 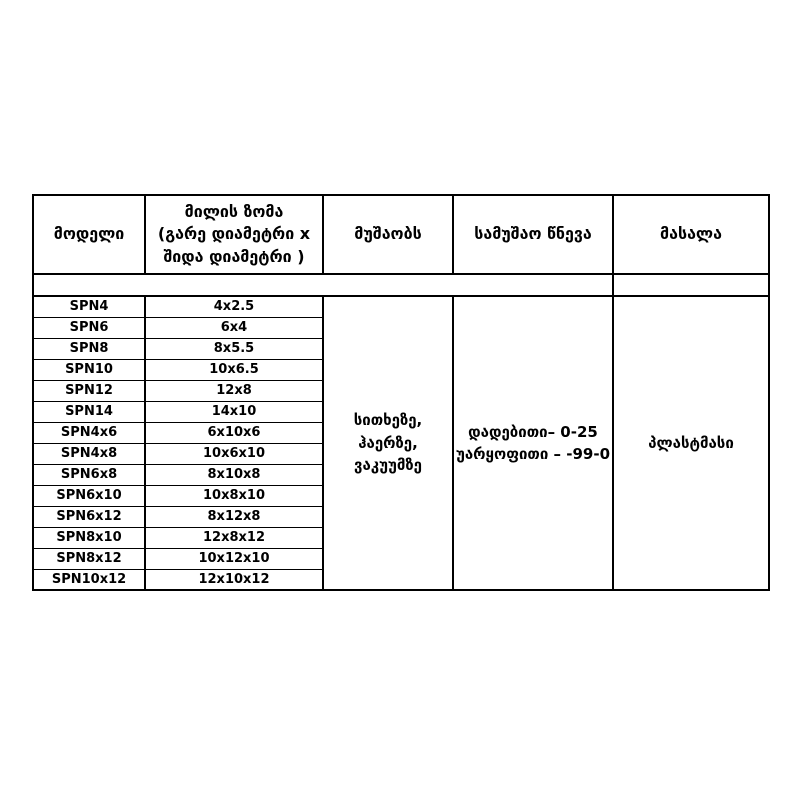 What do you see at coordinates (89, 432) in the screenshot?
I see `model-cell: SPN4x6` at bounding box center [89, 432].